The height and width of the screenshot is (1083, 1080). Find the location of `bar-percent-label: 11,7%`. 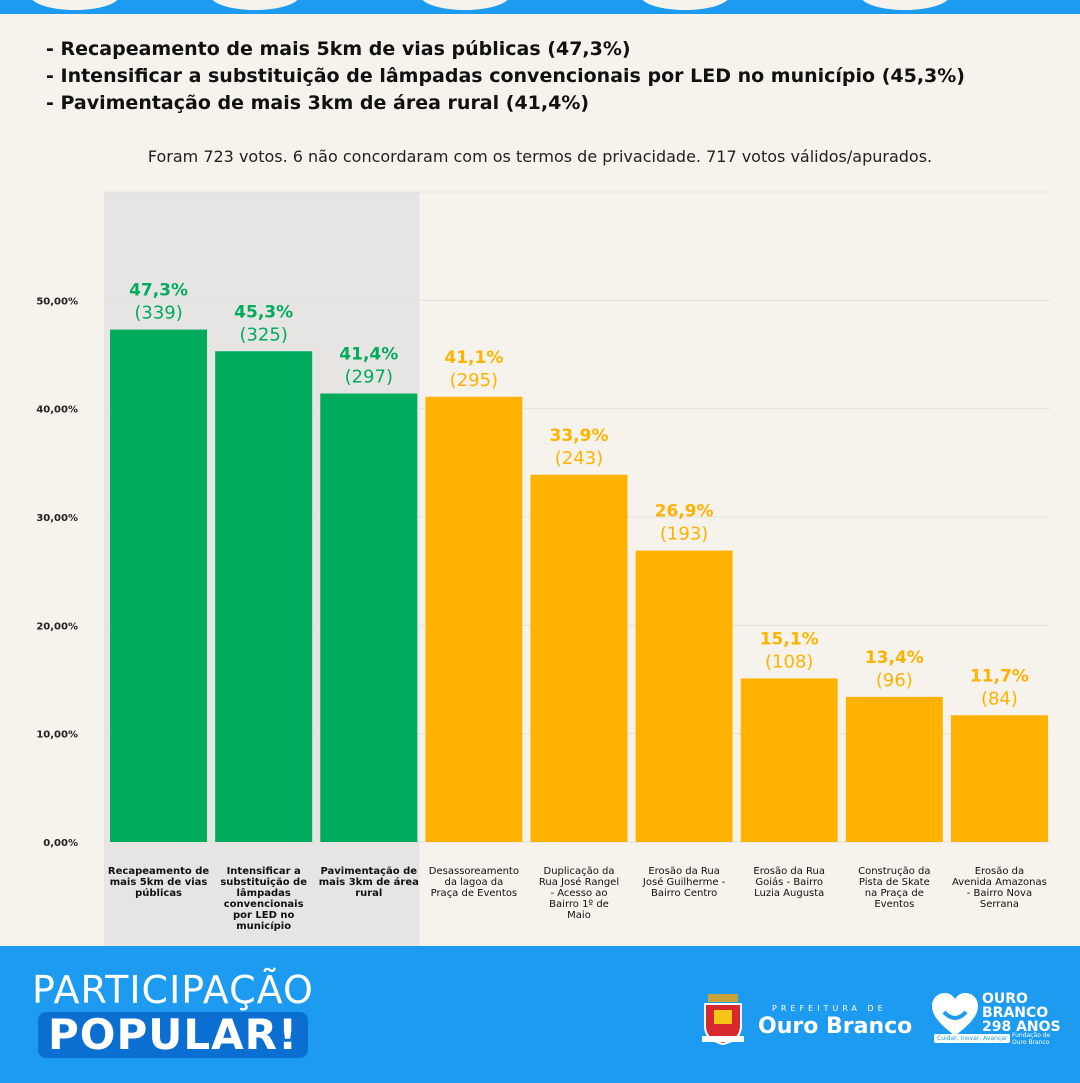

bar-percent-label: 11,7% is located at coordinates (999, 676).